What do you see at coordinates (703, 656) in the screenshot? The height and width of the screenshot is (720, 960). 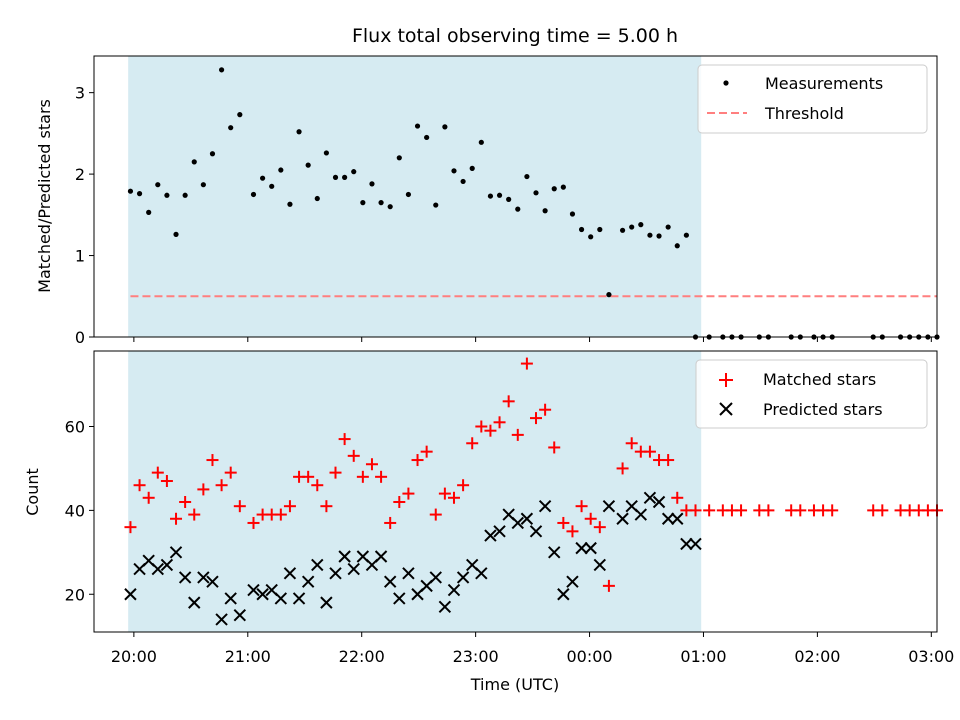 I see `x-tick-label: 01:00` at bounding box center [703, 656].